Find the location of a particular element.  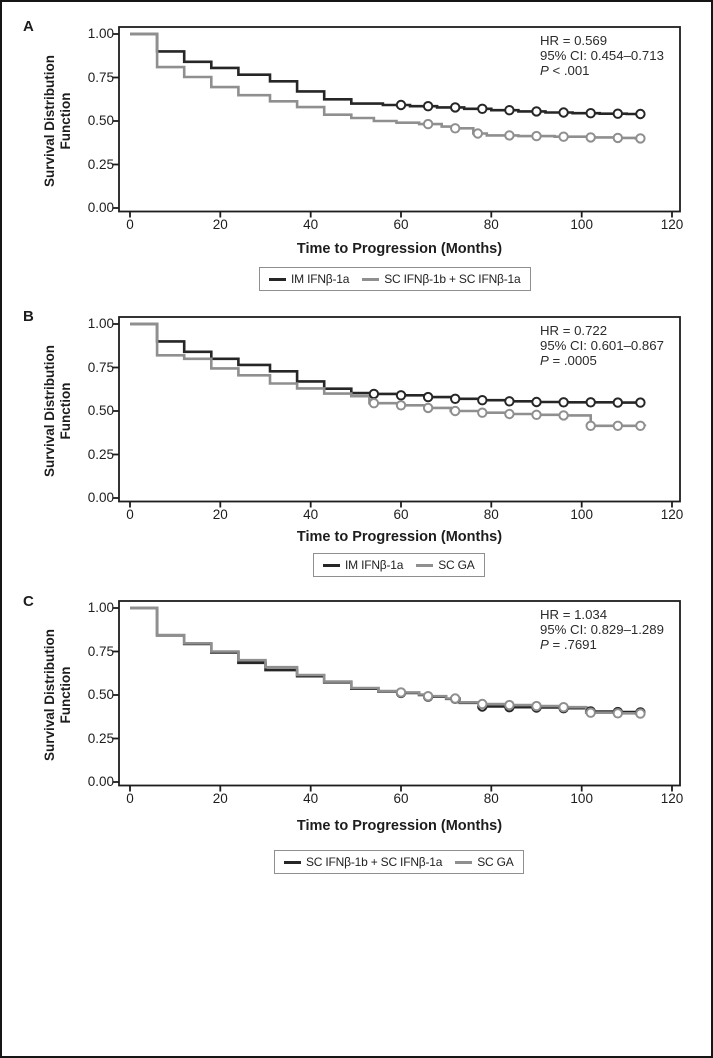

p-value: P = .0005 is located at coordinates (602, 360).